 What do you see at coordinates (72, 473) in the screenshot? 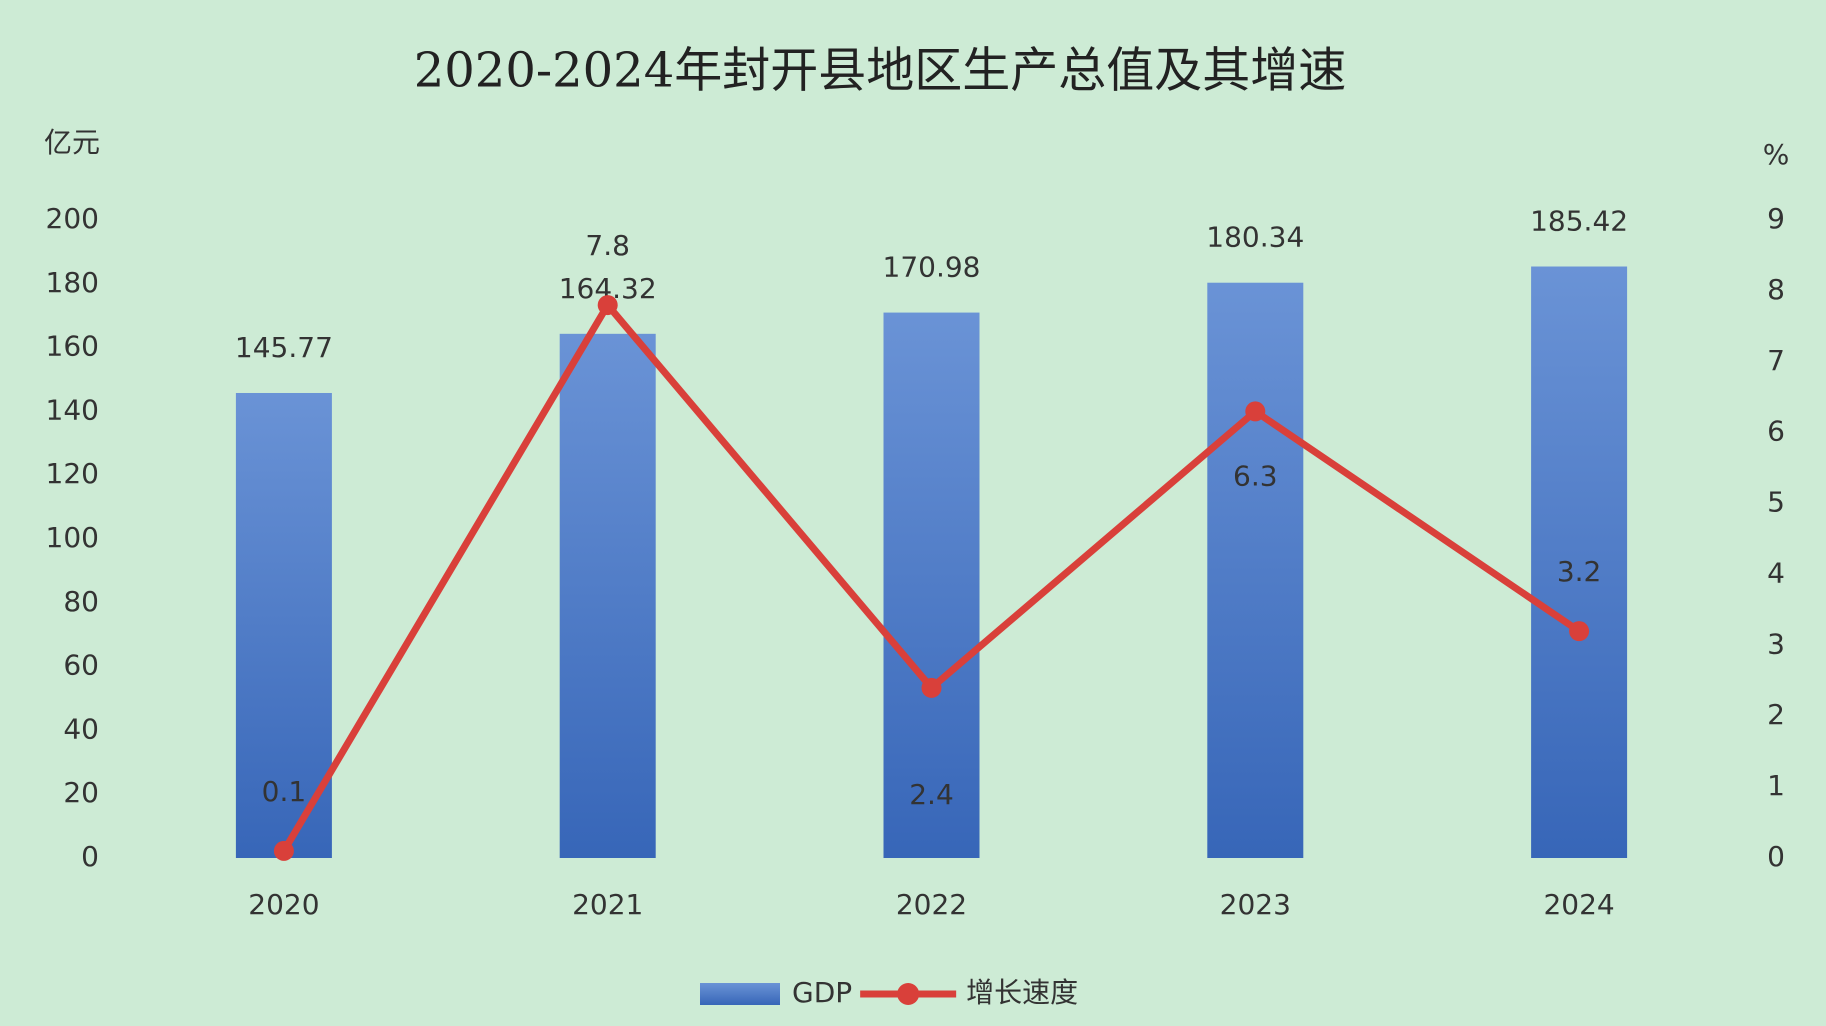
I see `y-tick-label: 120` at bounding box center [72, 473].